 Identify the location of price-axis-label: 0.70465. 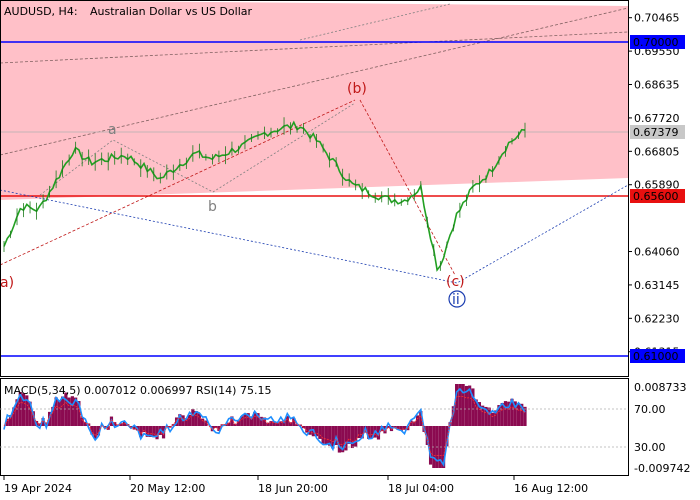
(657, 18).